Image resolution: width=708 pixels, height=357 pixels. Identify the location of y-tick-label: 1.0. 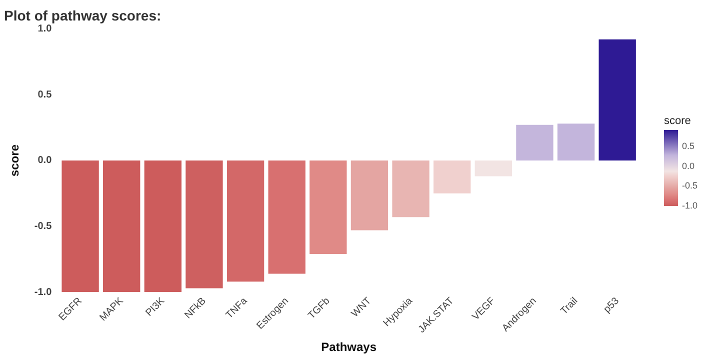
(45, 29).